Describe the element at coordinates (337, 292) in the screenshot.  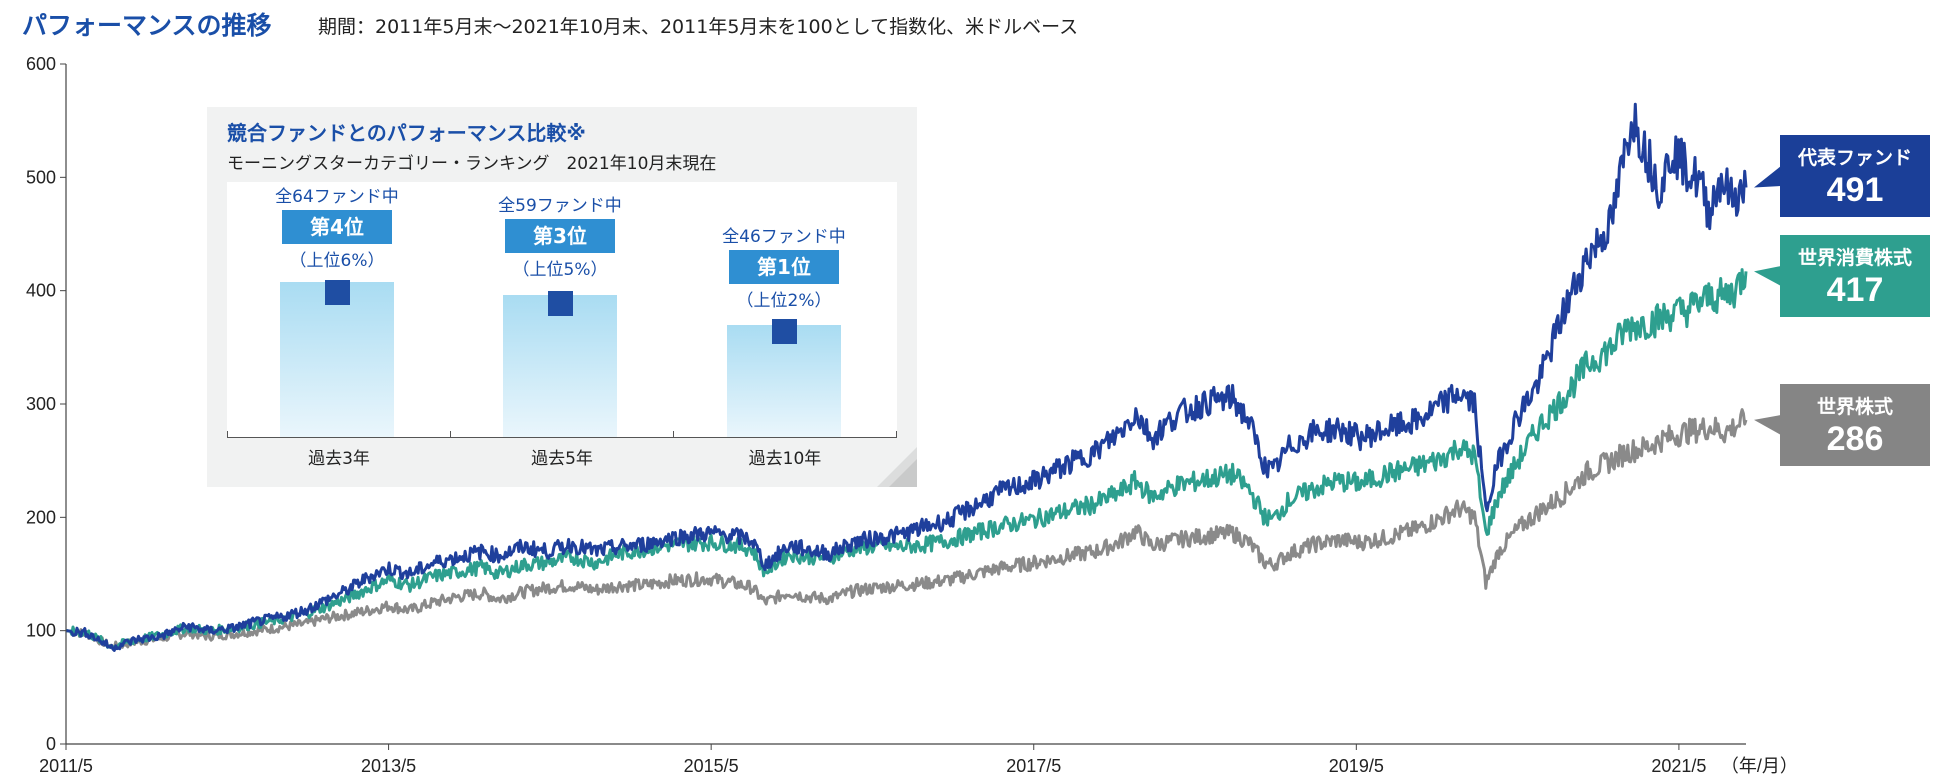
I see `ranking-marker-3y` at that location.